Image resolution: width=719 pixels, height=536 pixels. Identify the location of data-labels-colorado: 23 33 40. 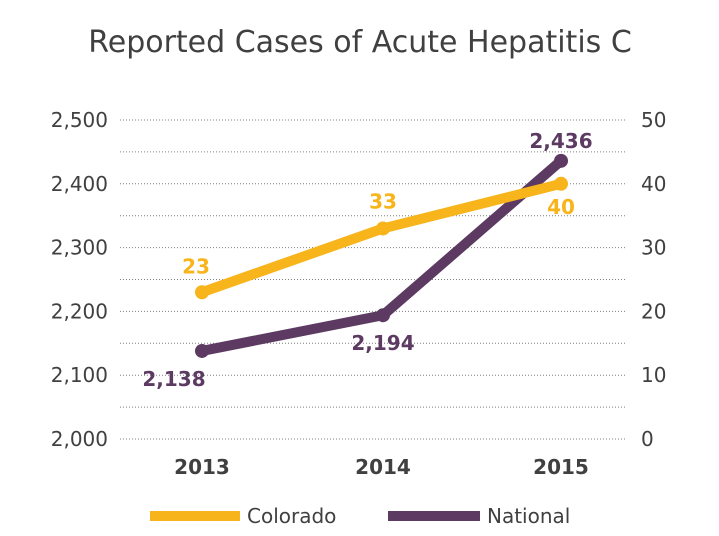
(378, 233).